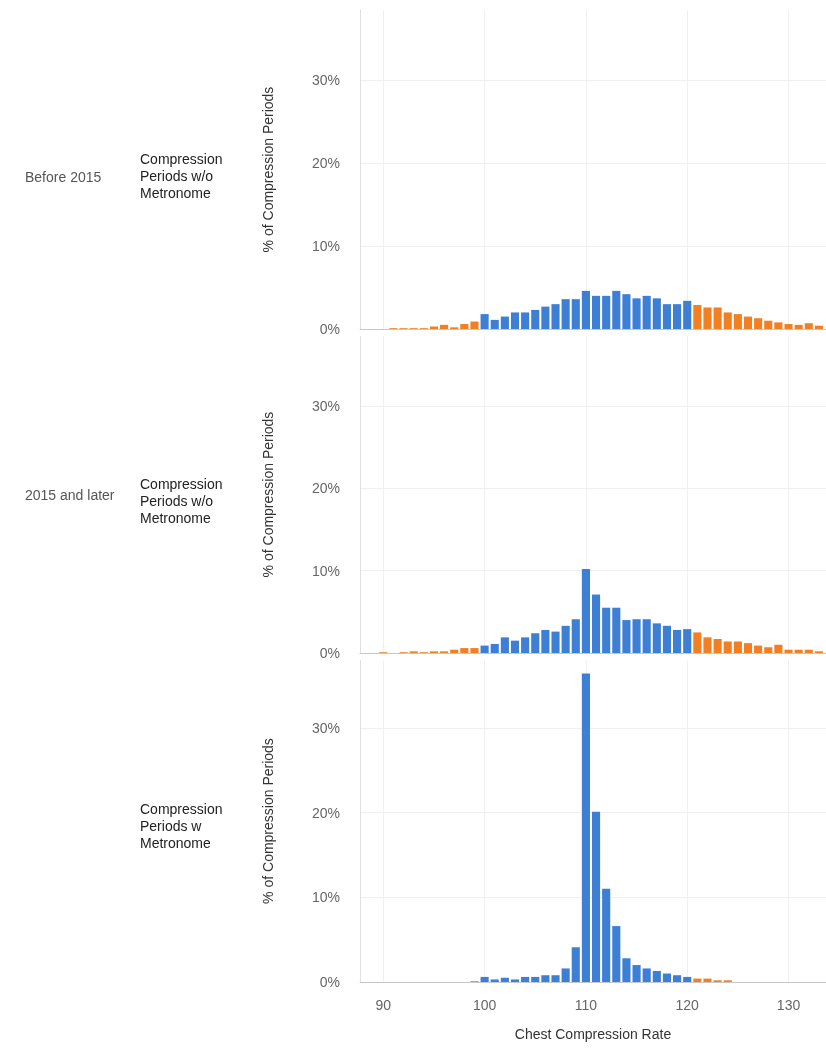 The width and height of the screenshot is (826, 1050). What do you see at coordinates (586, 1005) in the screenshot?
I see `x-tick-label: 110` at bounding box center [586, 1005].